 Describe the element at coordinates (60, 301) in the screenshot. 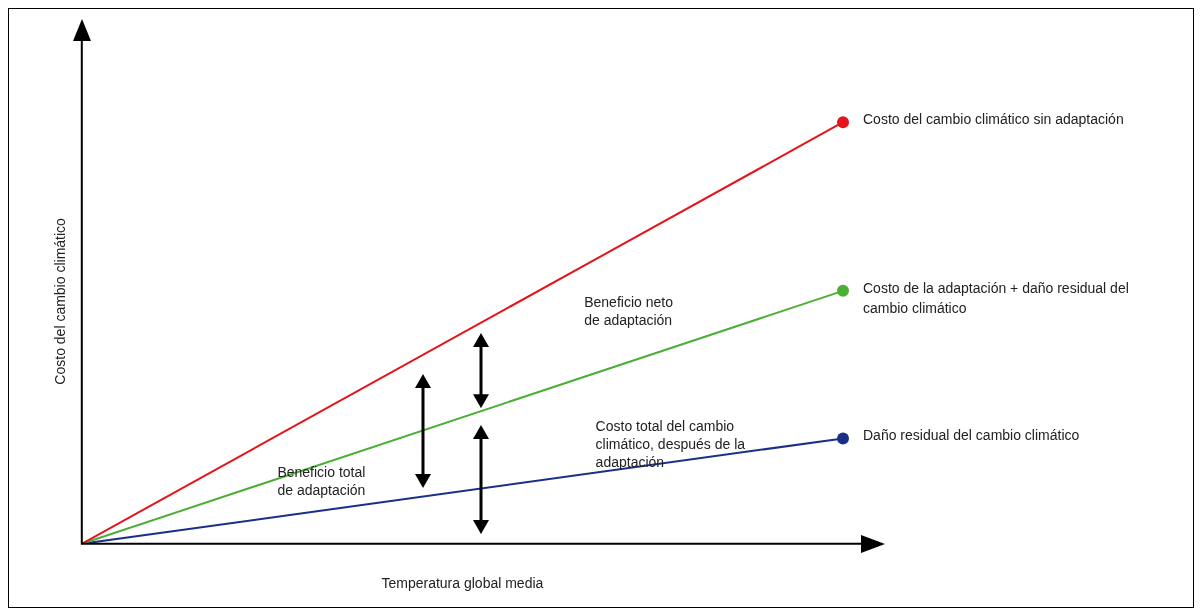

I see `y-axis-title: Costo del cambio climático` at that location.